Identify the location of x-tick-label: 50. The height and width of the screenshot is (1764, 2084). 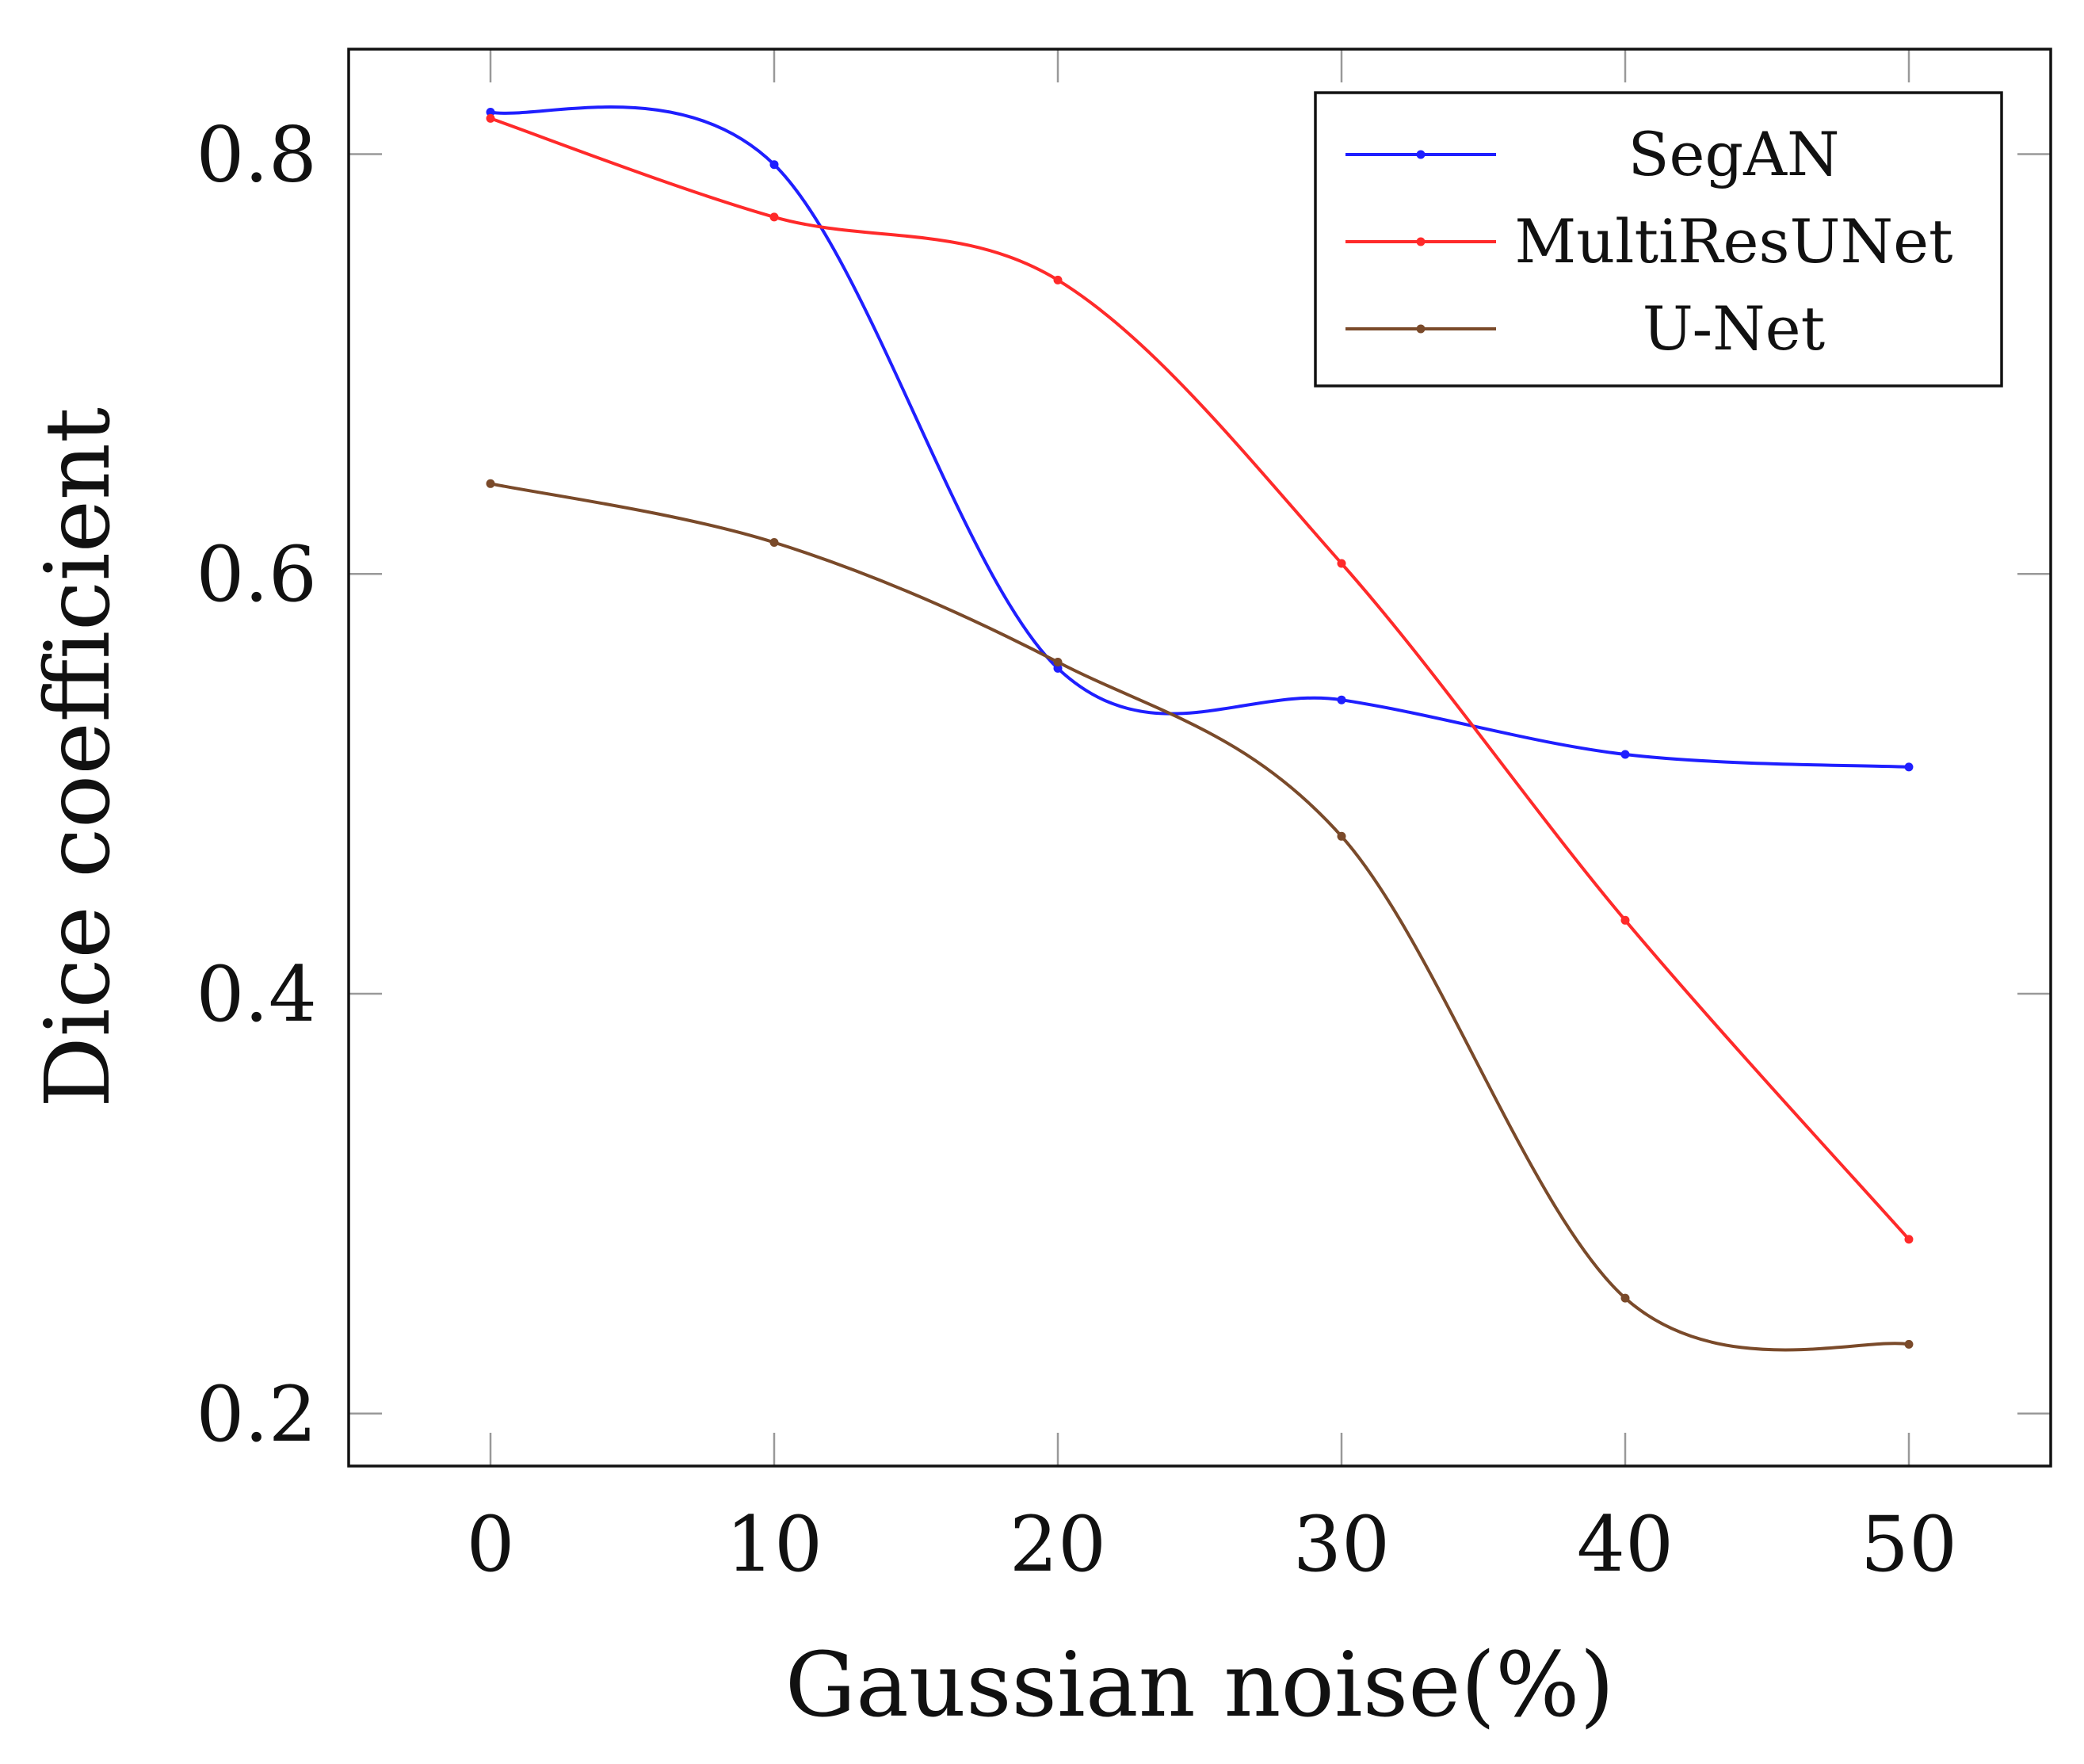
(1909, 1544).